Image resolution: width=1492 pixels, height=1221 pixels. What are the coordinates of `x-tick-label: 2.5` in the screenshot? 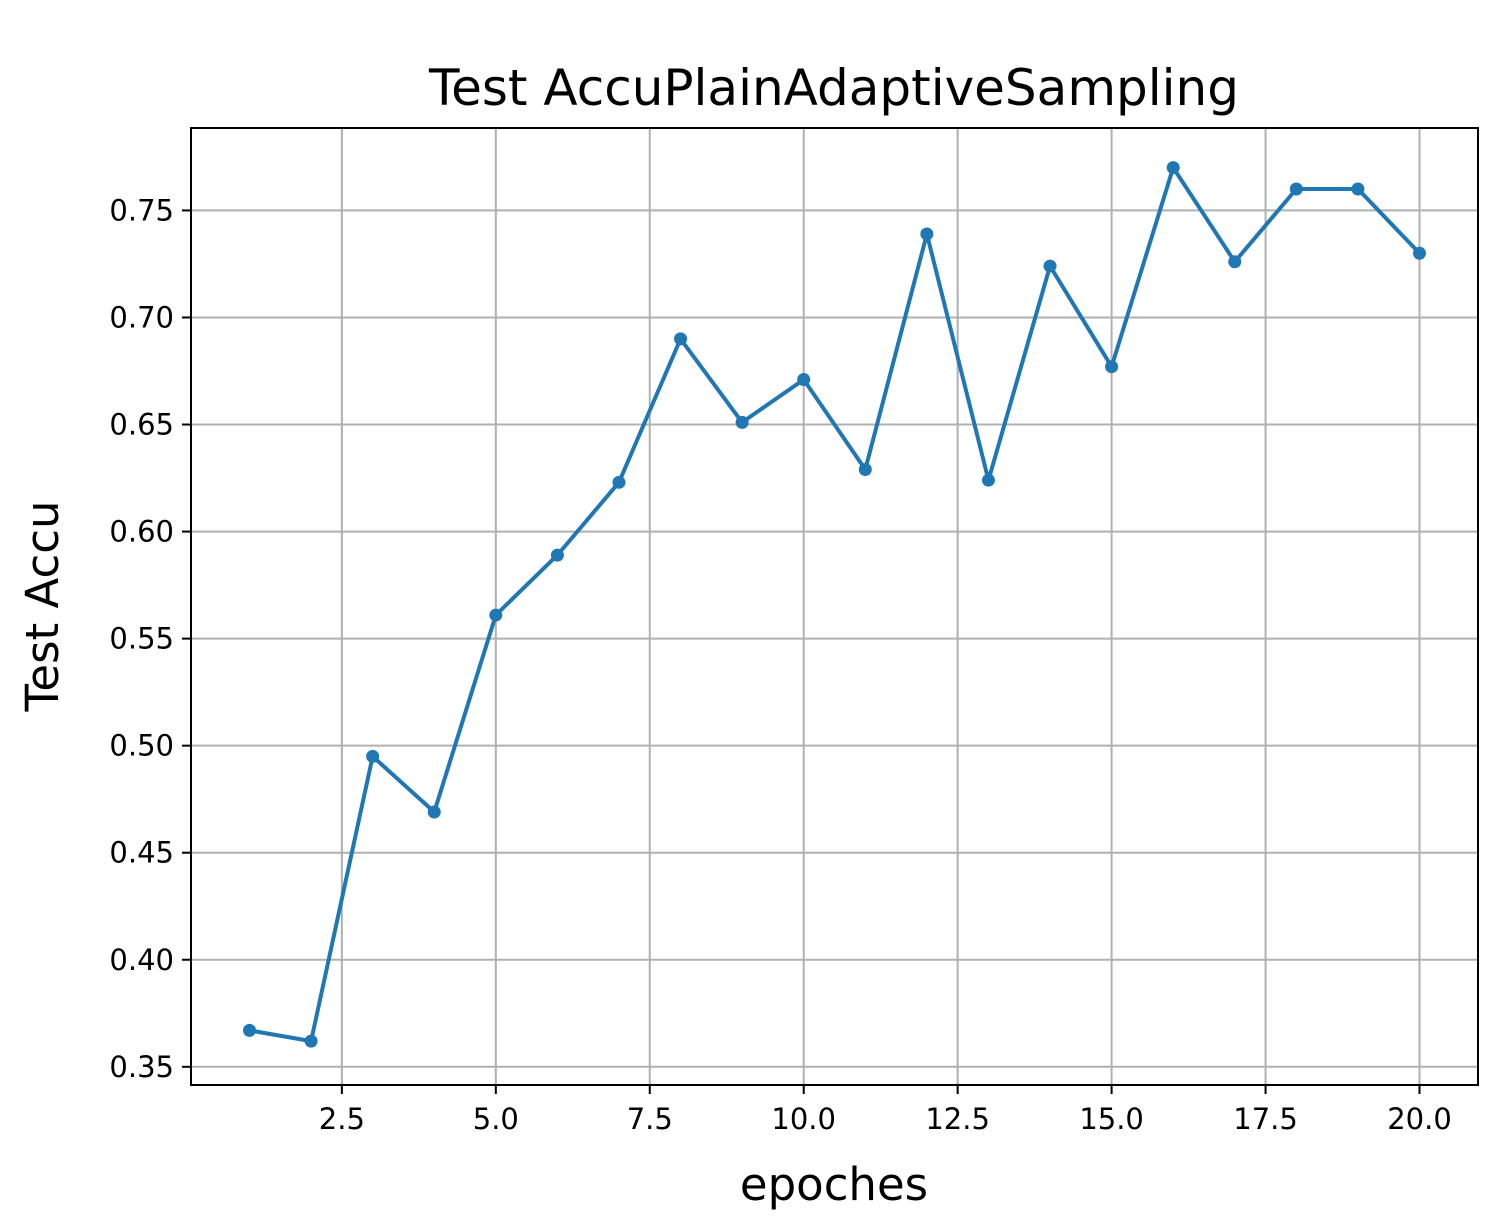 It's located at (342, 1119).